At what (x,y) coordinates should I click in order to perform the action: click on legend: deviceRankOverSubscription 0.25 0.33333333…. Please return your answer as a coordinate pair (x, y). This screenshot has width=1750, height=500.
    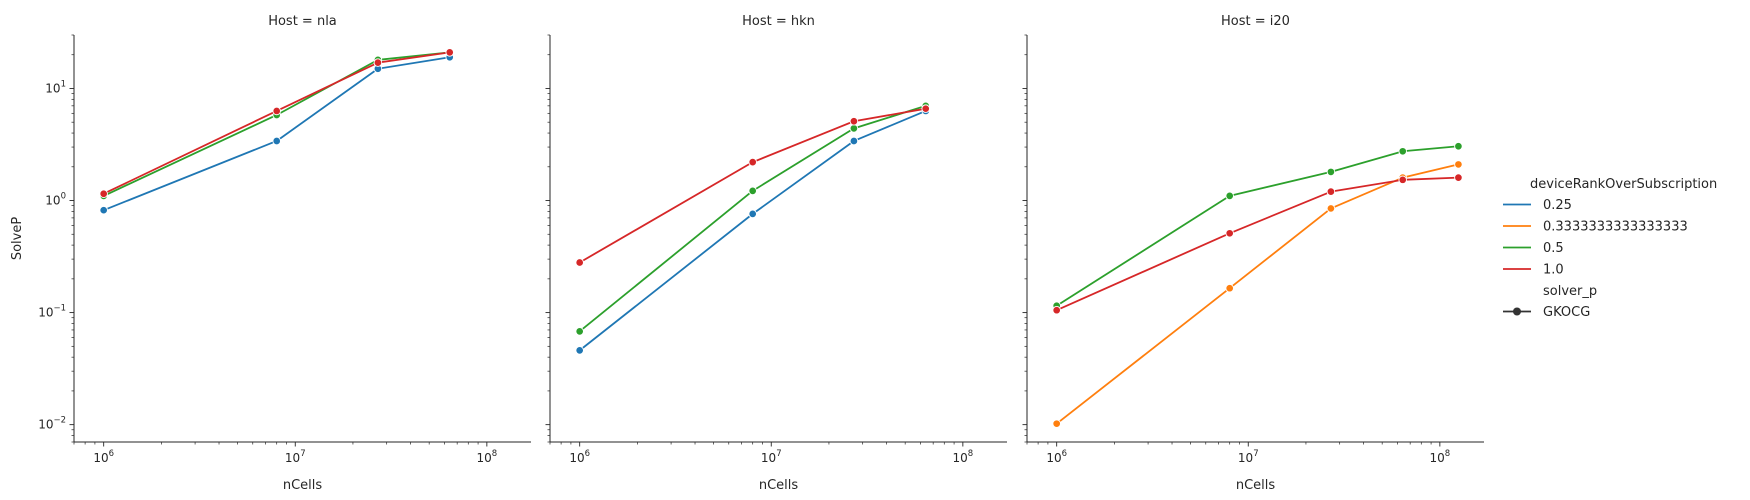
    Looking at the image, I should click on (1610, 248).